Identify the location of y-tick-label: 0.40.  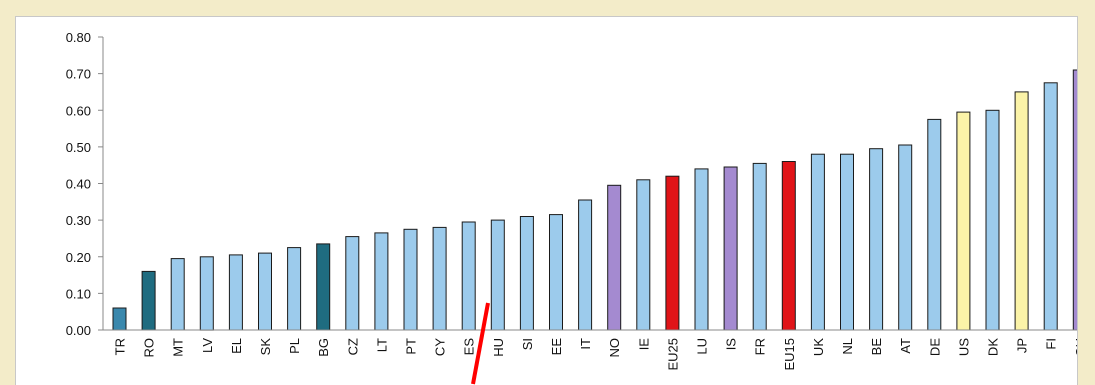
(78, 184).